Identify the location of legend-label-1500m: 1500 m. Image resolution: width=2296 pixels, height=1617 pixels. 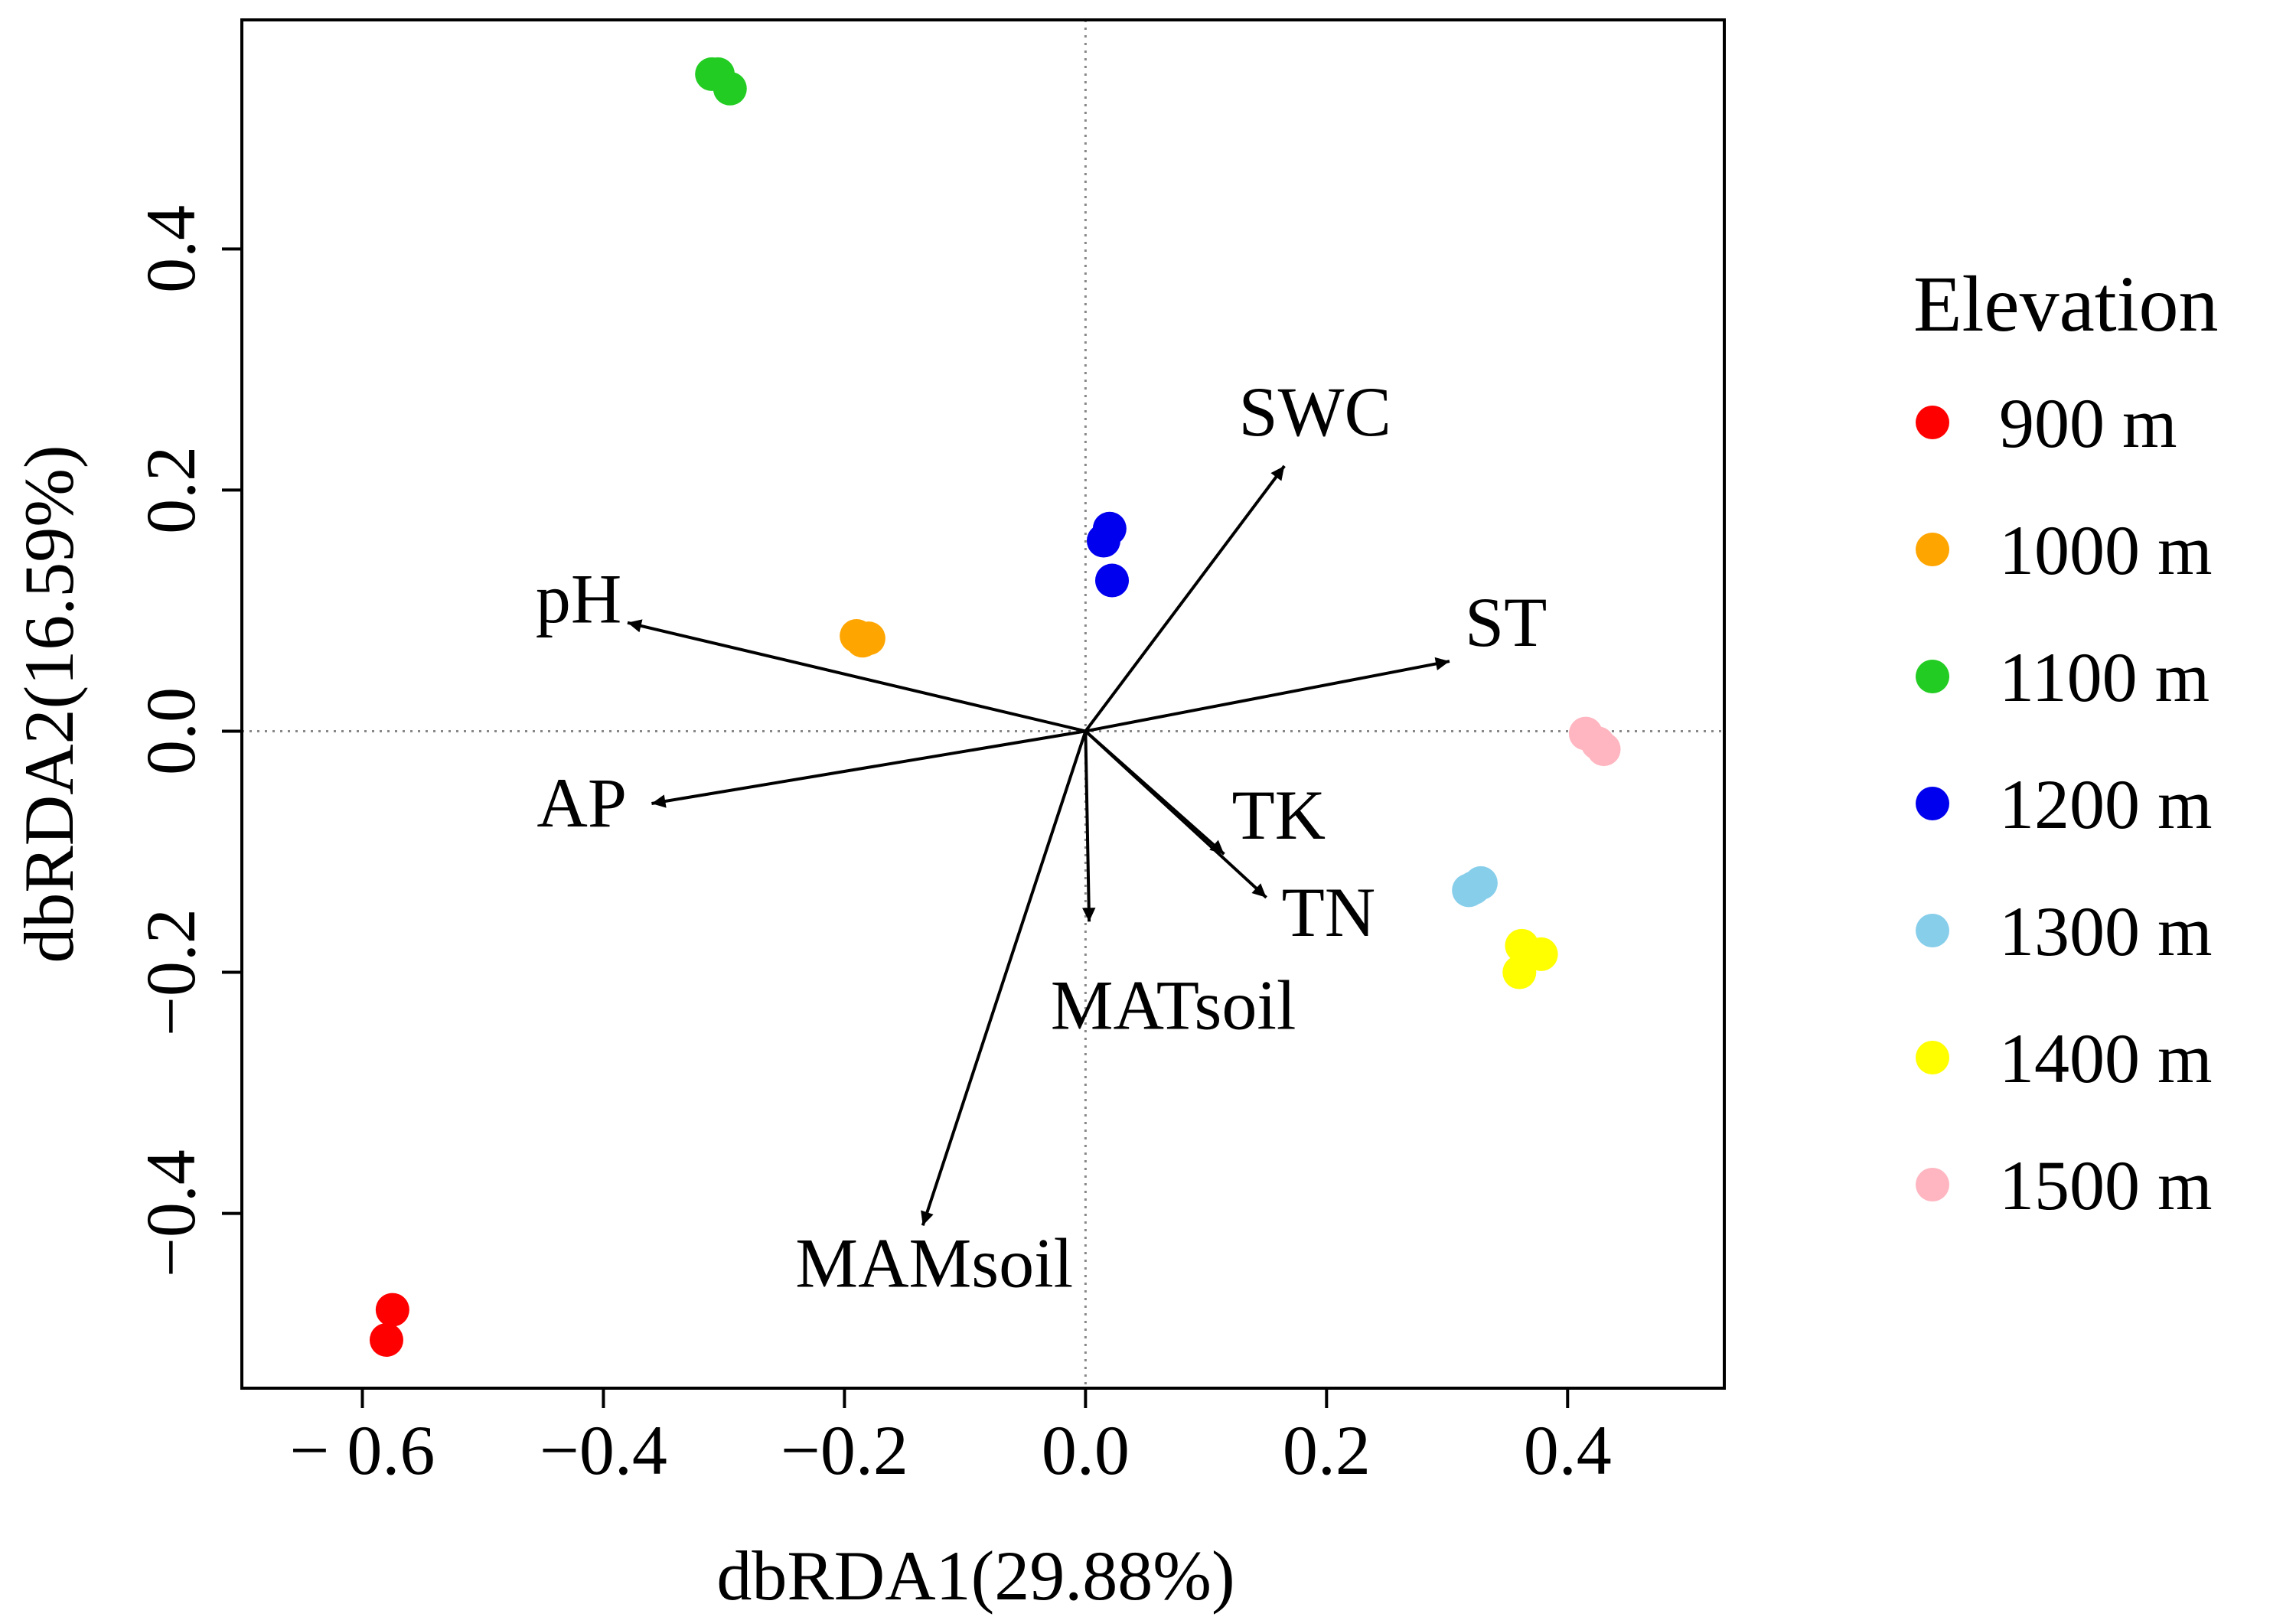
(2106, 1185).